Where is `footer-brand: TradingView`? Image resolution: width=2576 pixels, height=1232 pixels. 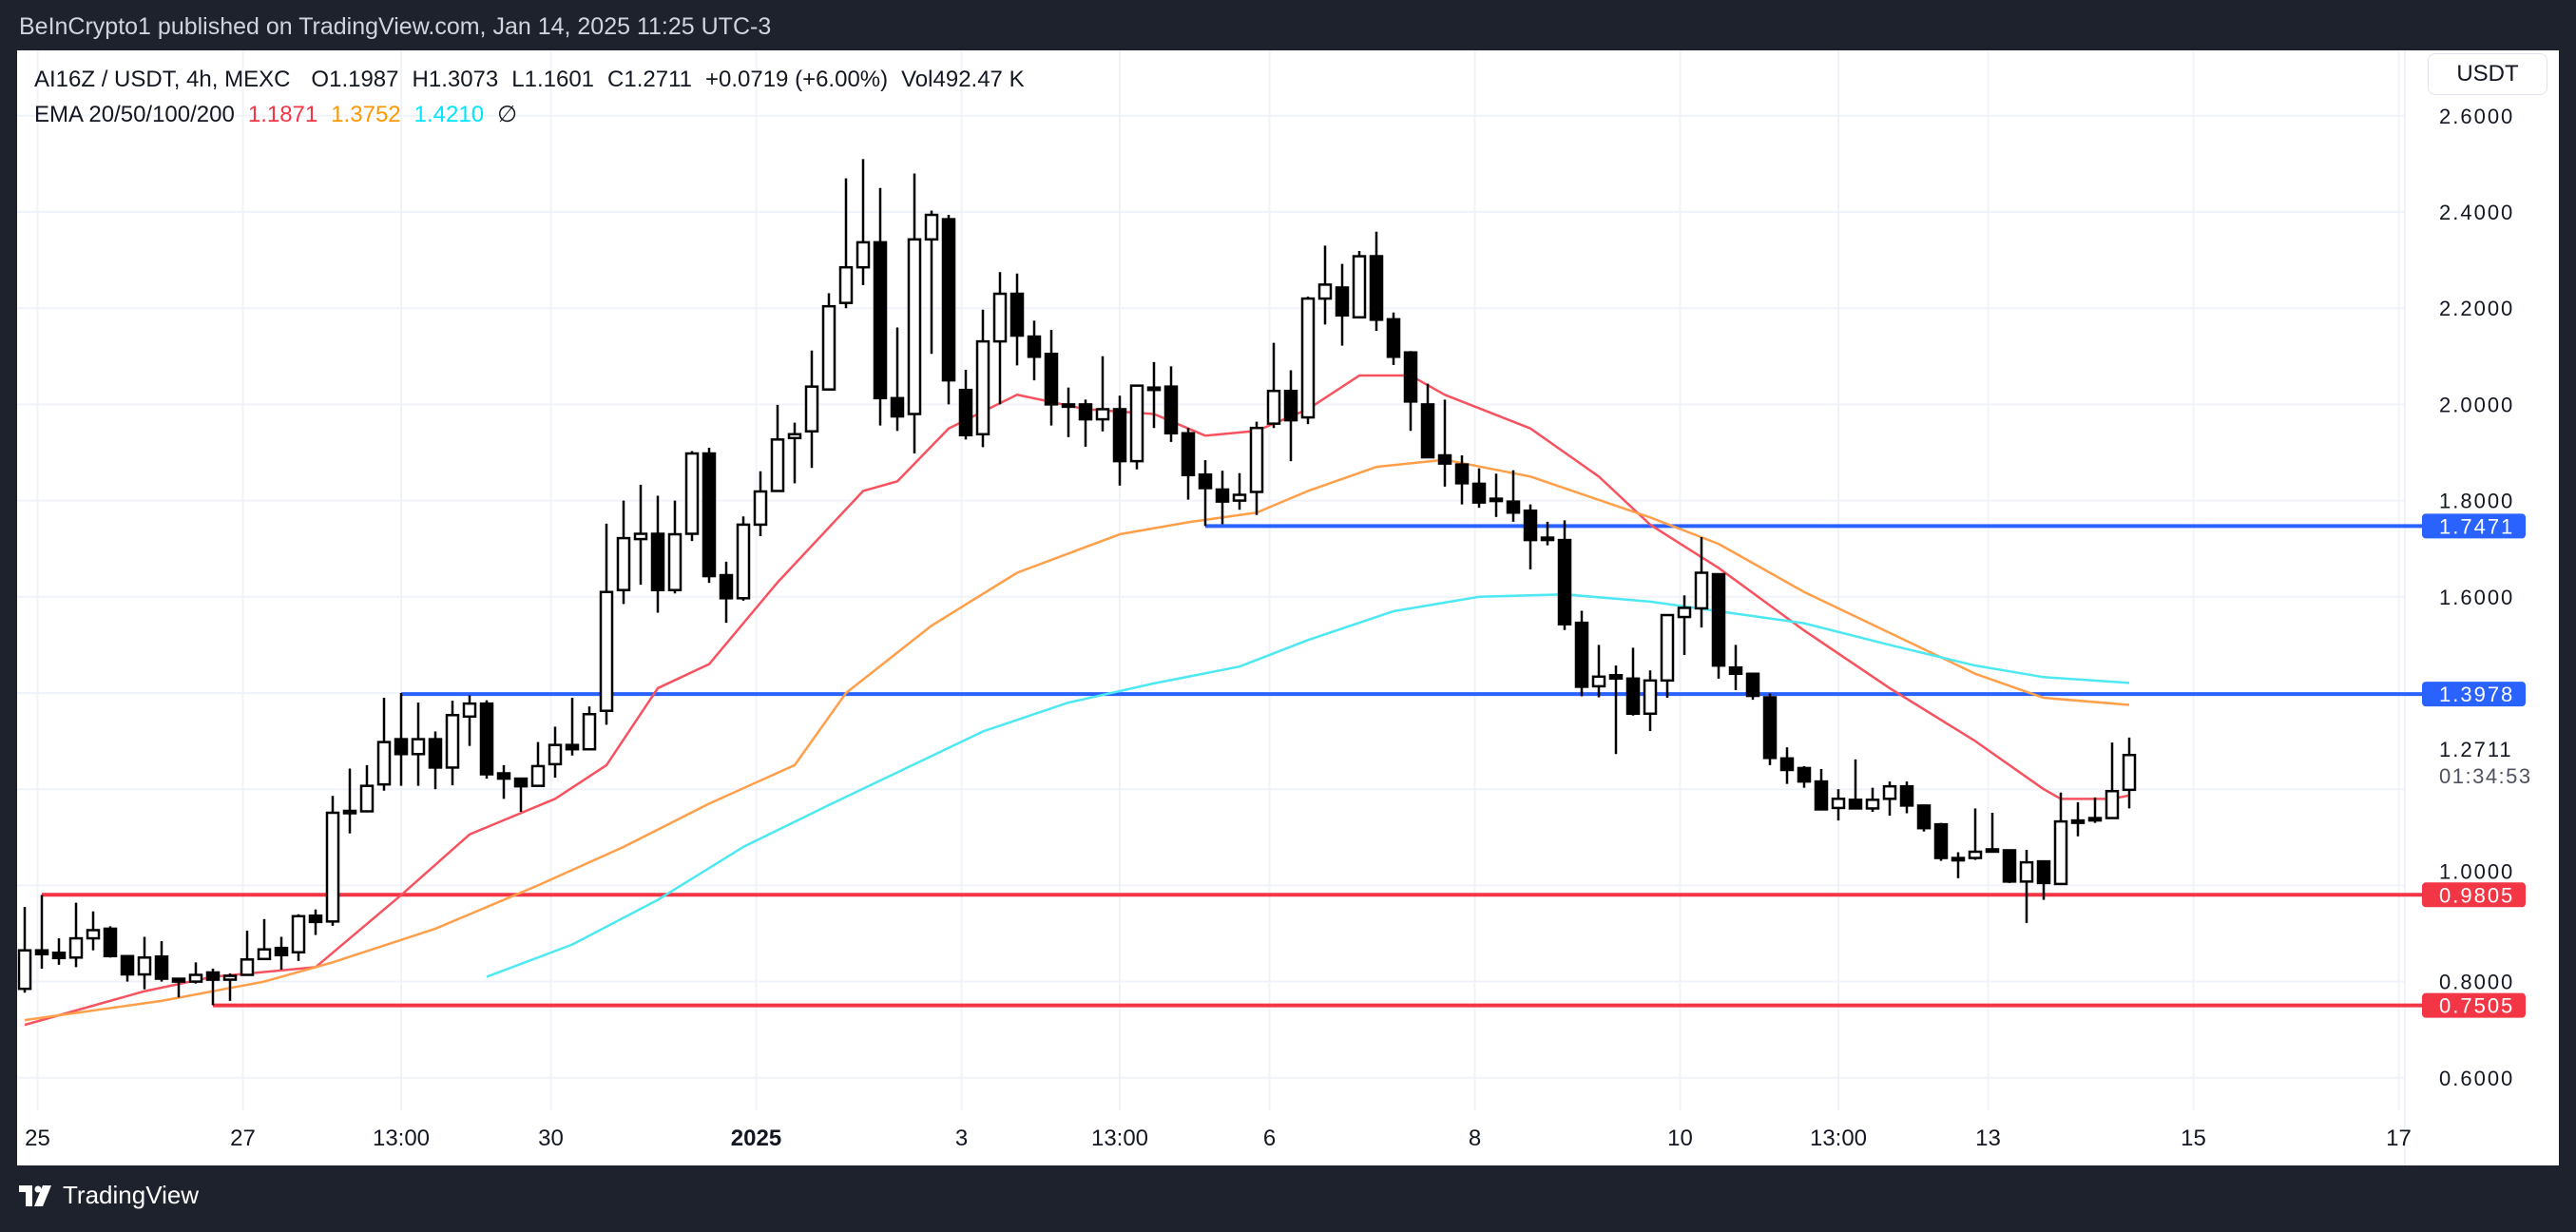 footer-brand: TradingView is located at coordinates (109, 1195).